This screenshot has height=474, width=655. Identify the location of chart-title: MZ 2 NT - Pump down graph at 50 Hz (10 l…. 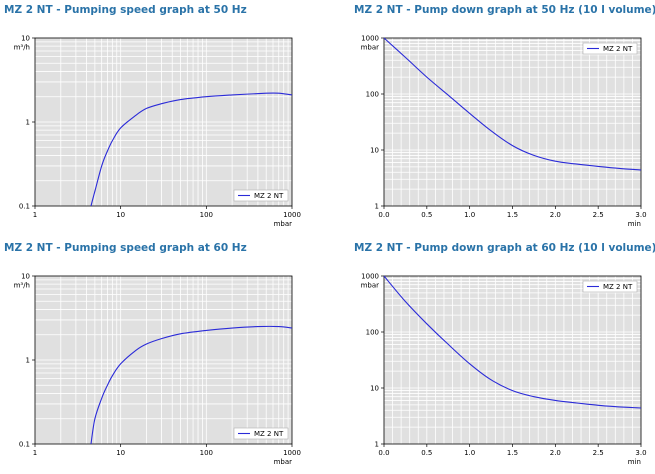
(504, 10).